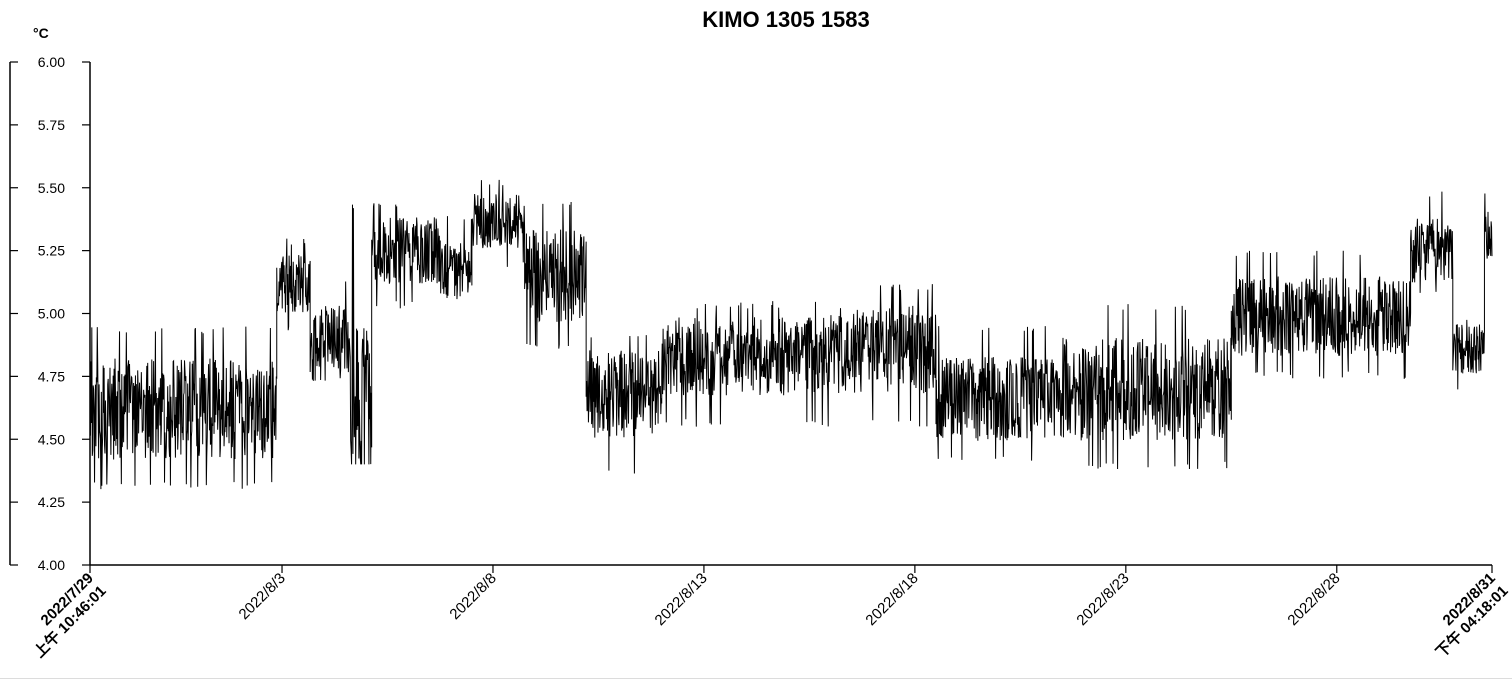 The height and width of the screenshot is (681, 1512). I want to click on x-tick-label-line: 2022/8/18, so click(891, 599).